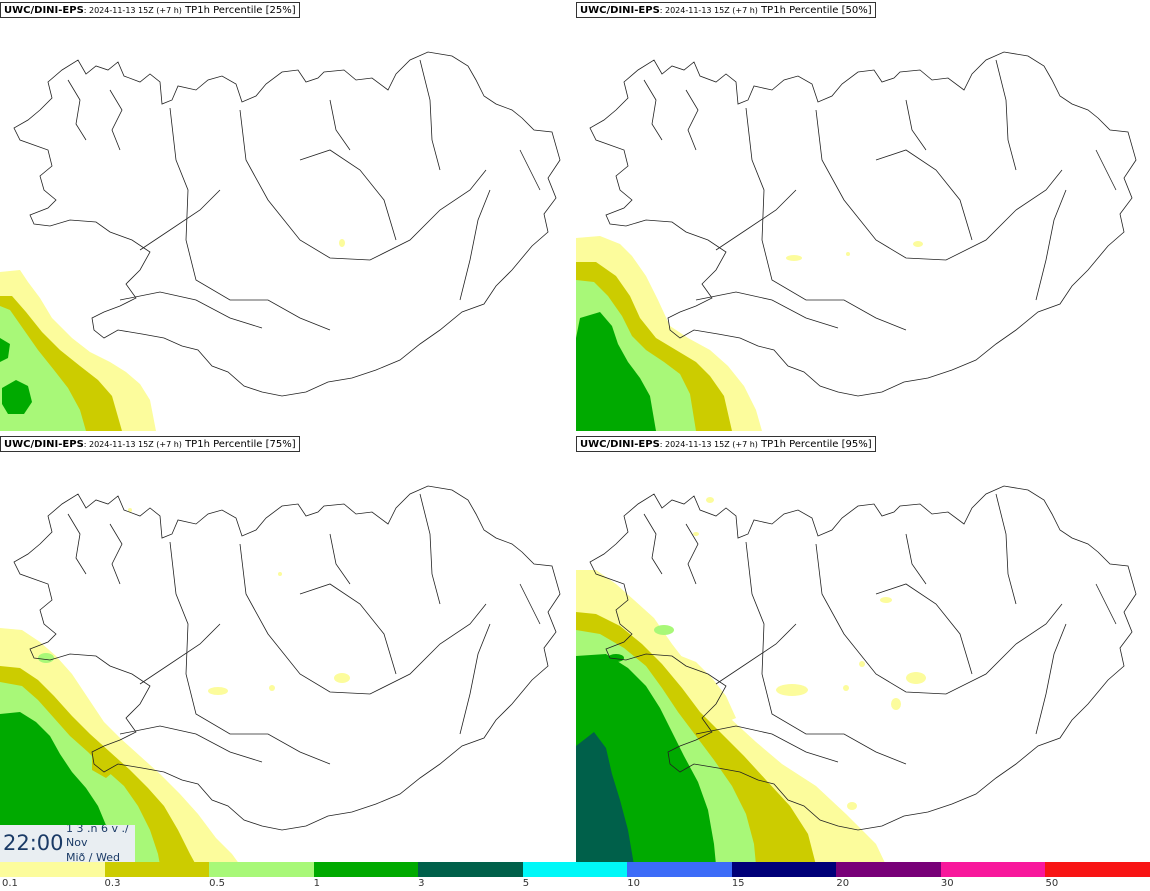  What do you see at coordinates (843, 883) in the screenshot?
I see `legend-tick-label: 20` at bounding box center [843, 883].